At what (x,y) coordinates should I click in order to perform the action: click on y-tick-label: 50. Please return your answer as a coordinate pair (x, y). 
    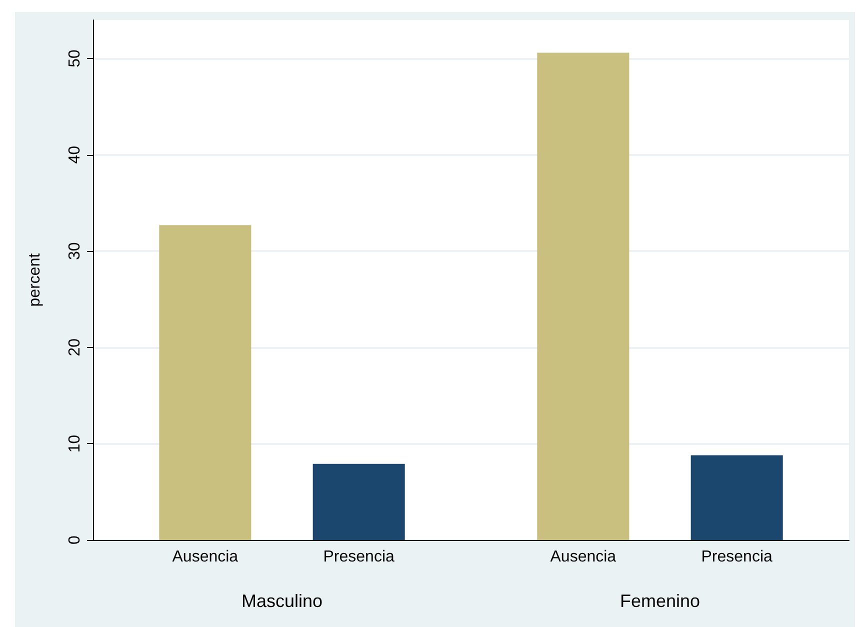
    Looking at the image, I should click on (75, 59).